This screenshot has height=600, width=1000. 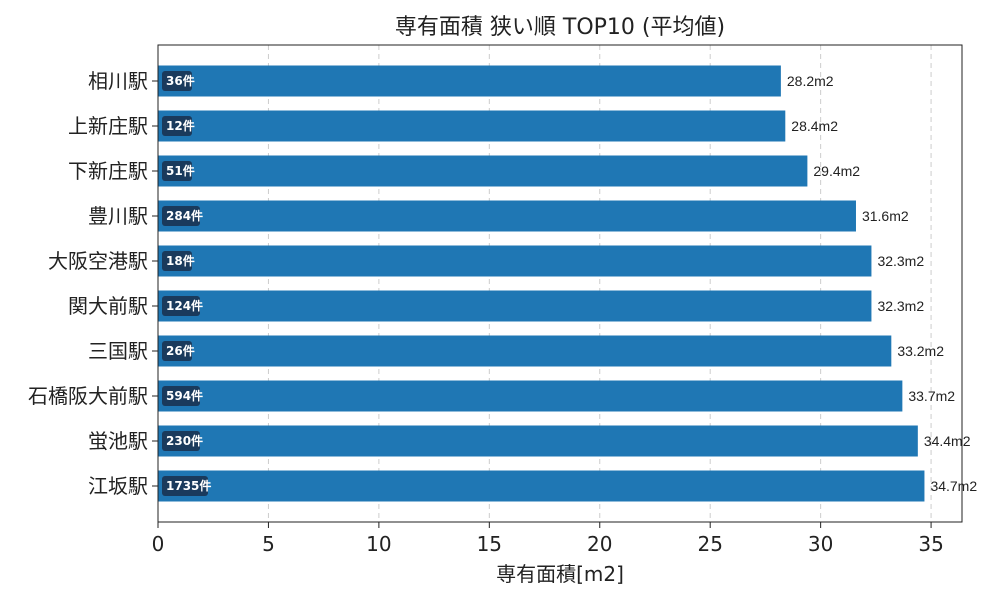 I want to click on bar-value-label: 29.4m2, so click(x=836, y=171).